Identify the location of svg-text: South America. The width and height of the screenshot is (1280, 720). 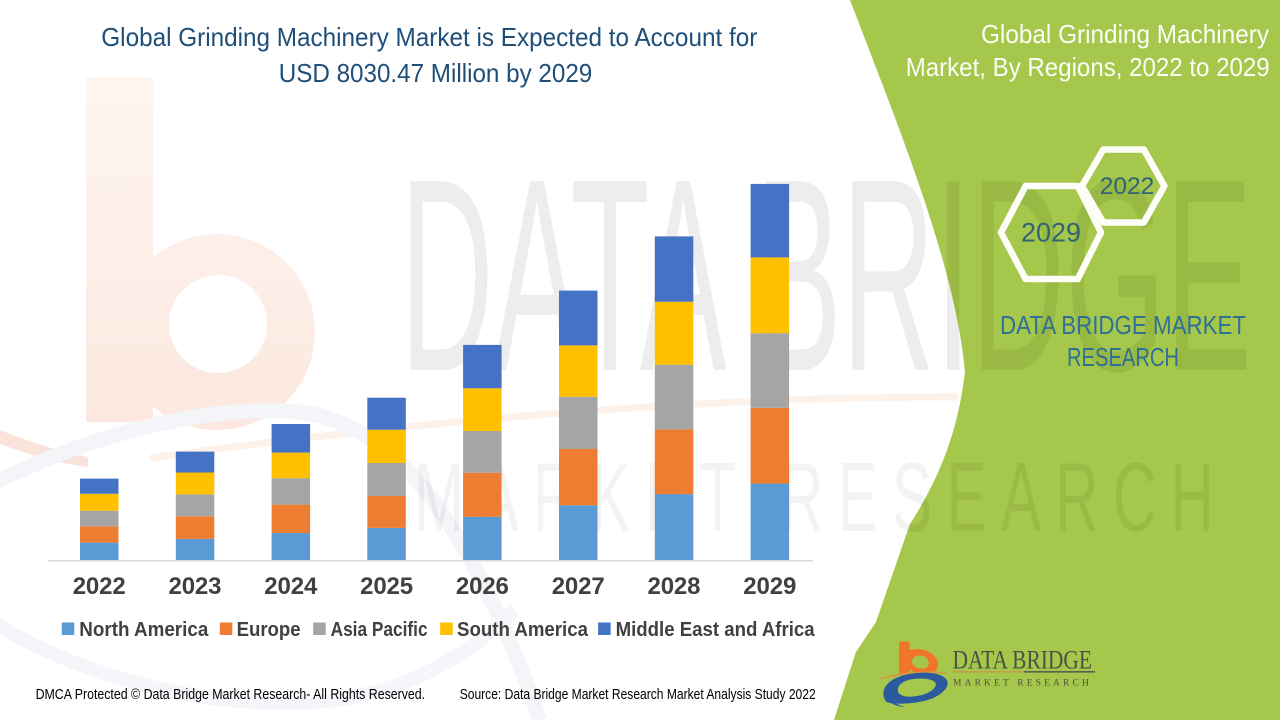
(523, 629).